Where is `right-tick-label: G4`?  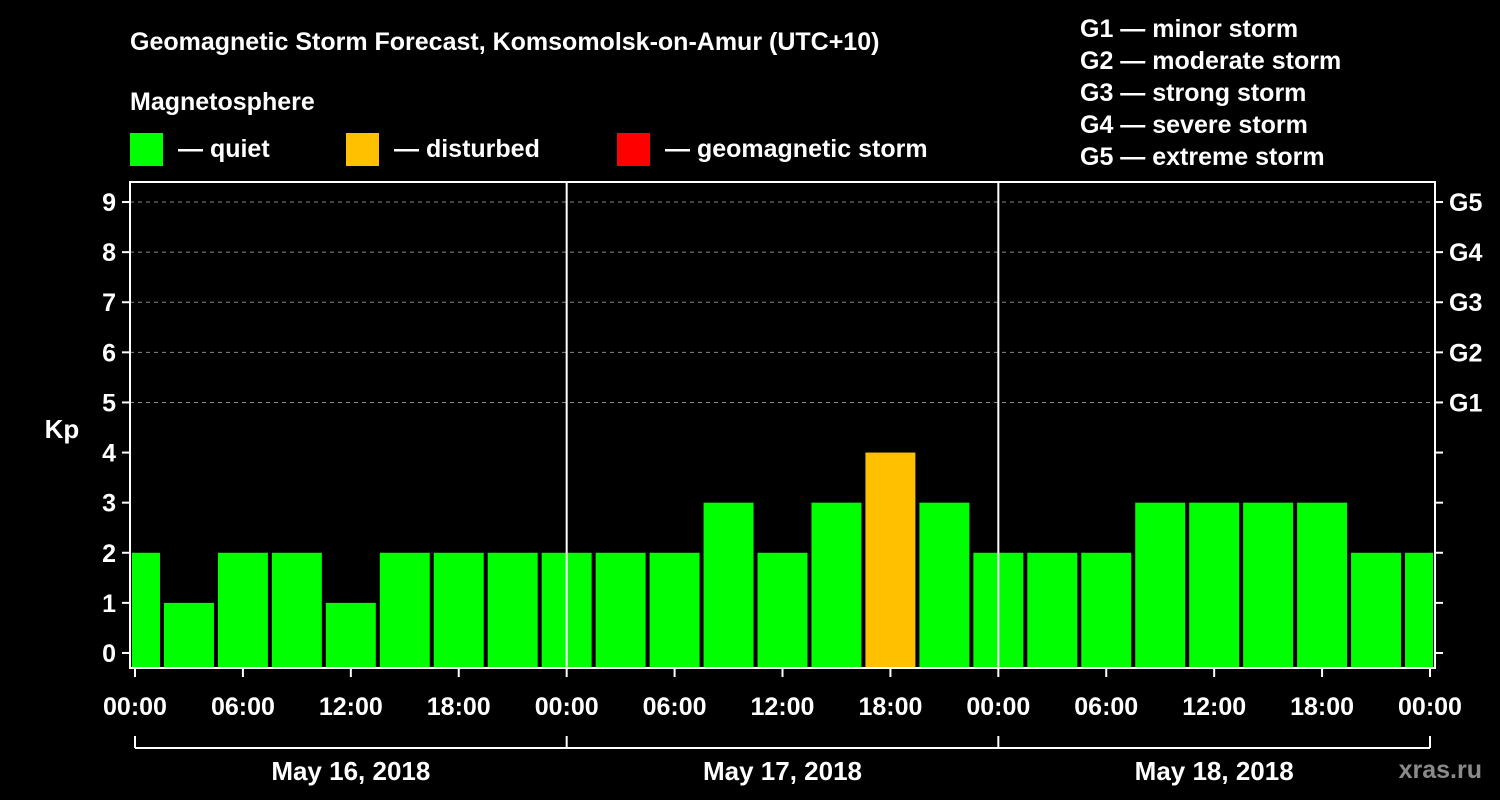 right-tick-label: G4 is located at coordinates (1465, 253).